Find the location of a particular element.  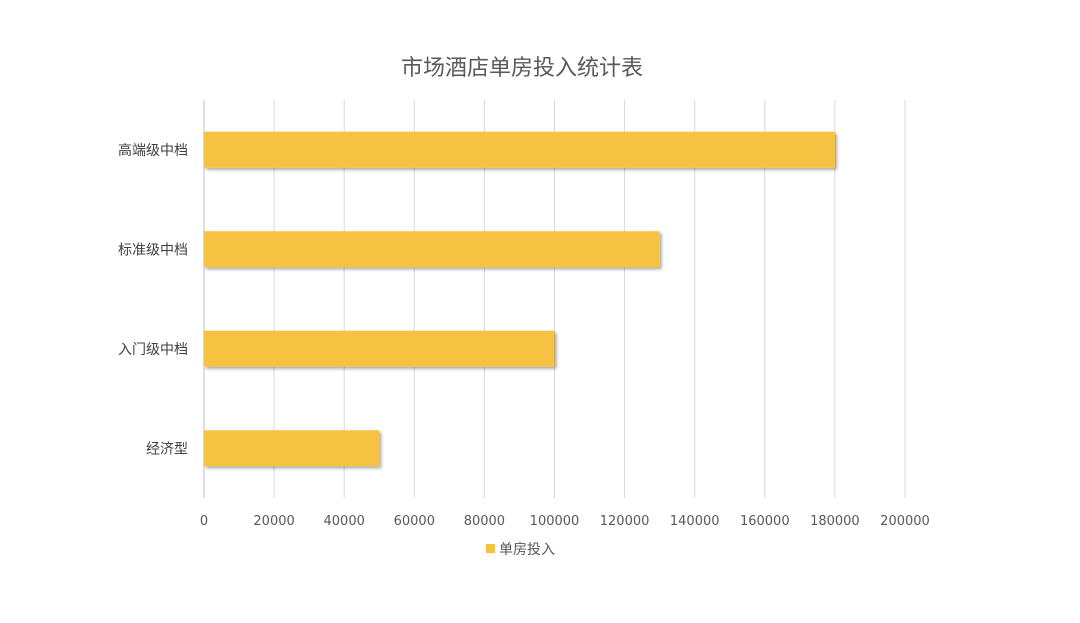

x-tick-label: 140000 is located at coordinates (695, 521).